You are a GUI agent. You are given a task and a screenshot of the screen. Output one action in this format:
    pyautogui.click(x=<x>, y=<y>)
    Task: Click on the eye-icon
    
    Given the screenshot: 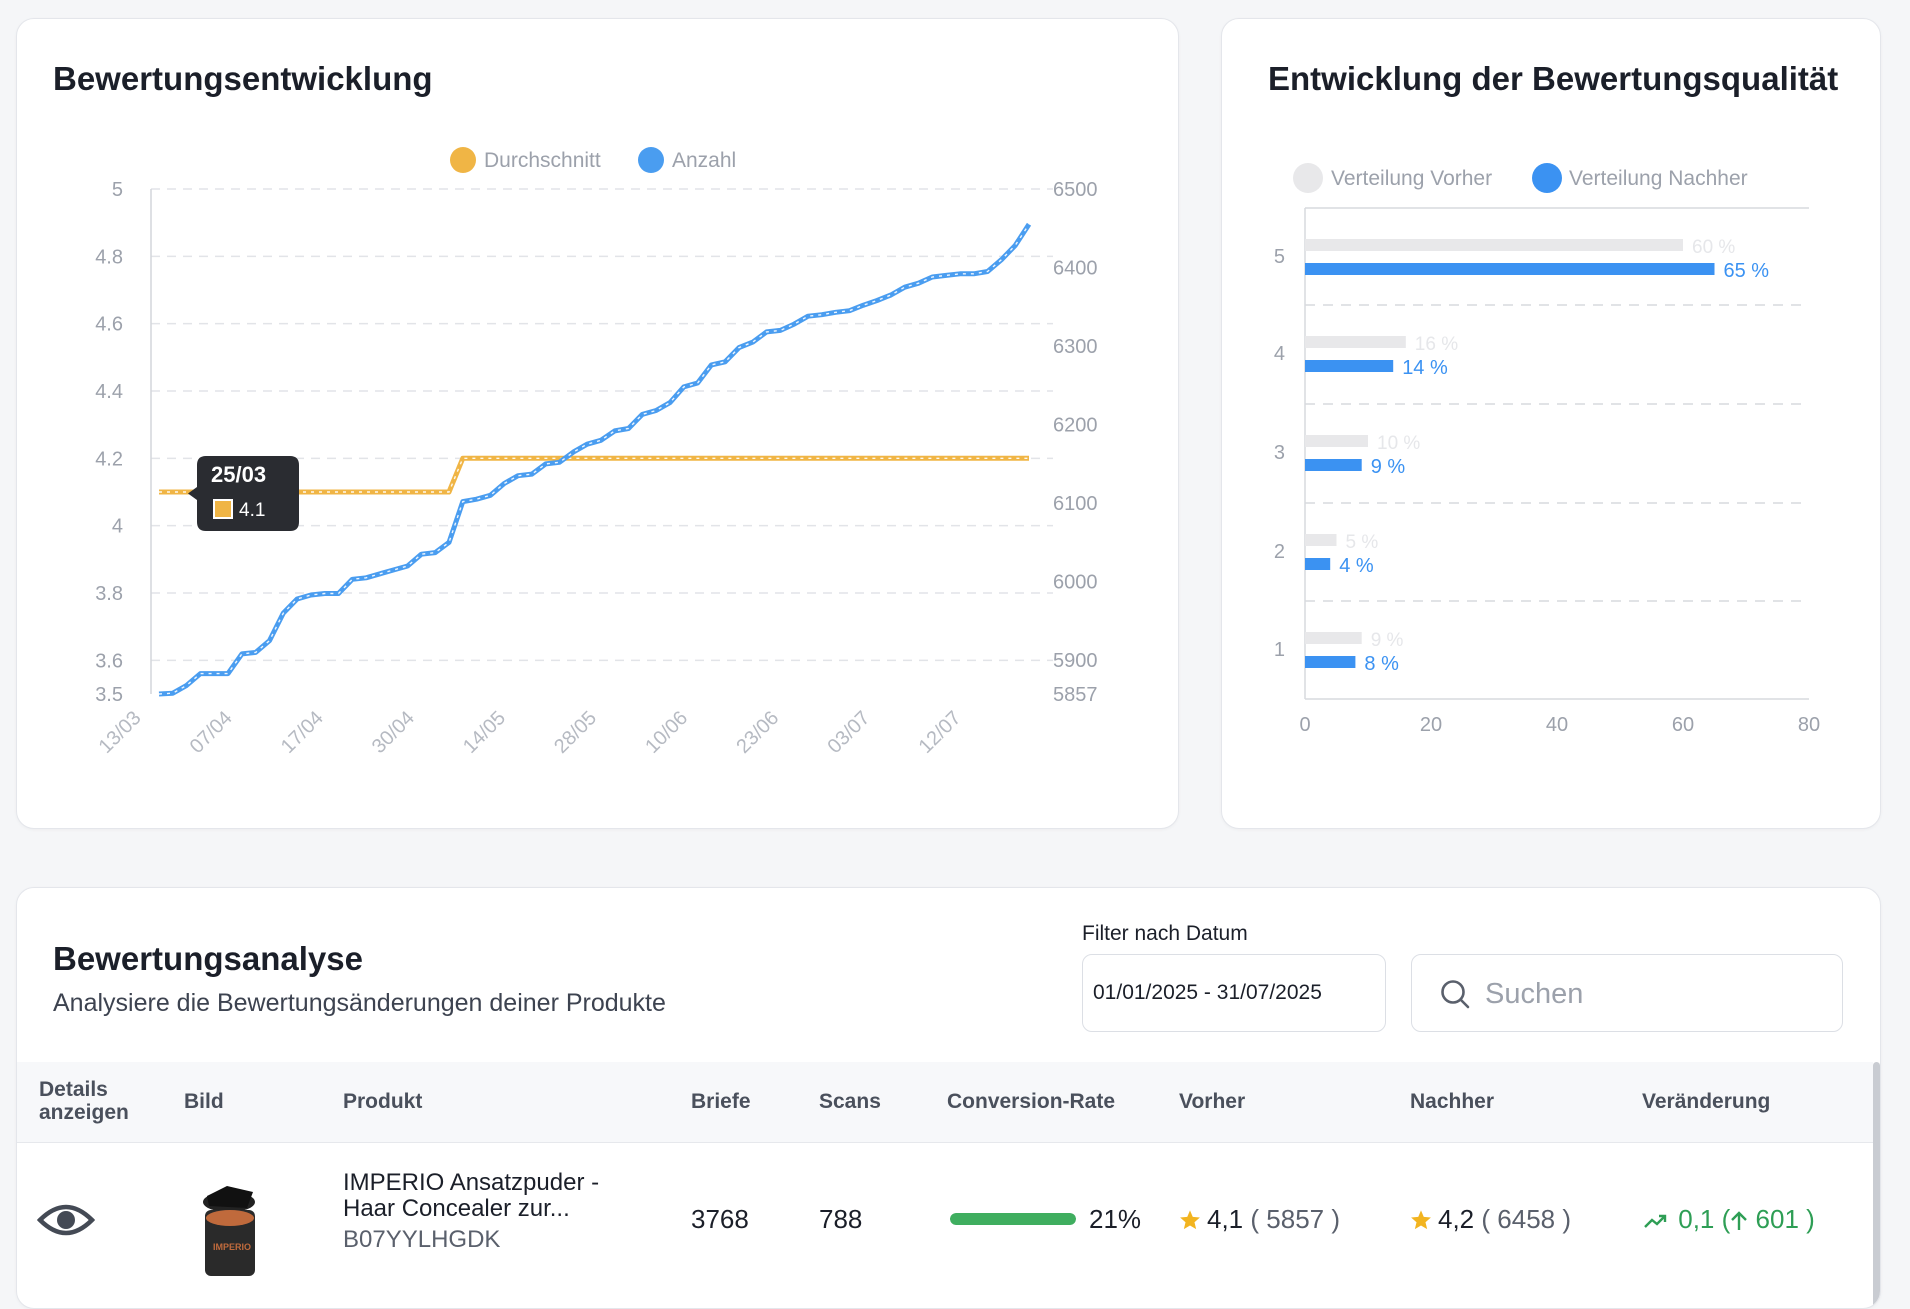 What is the action you would take?
    pyautogui.click(x=66, y=1220)
    